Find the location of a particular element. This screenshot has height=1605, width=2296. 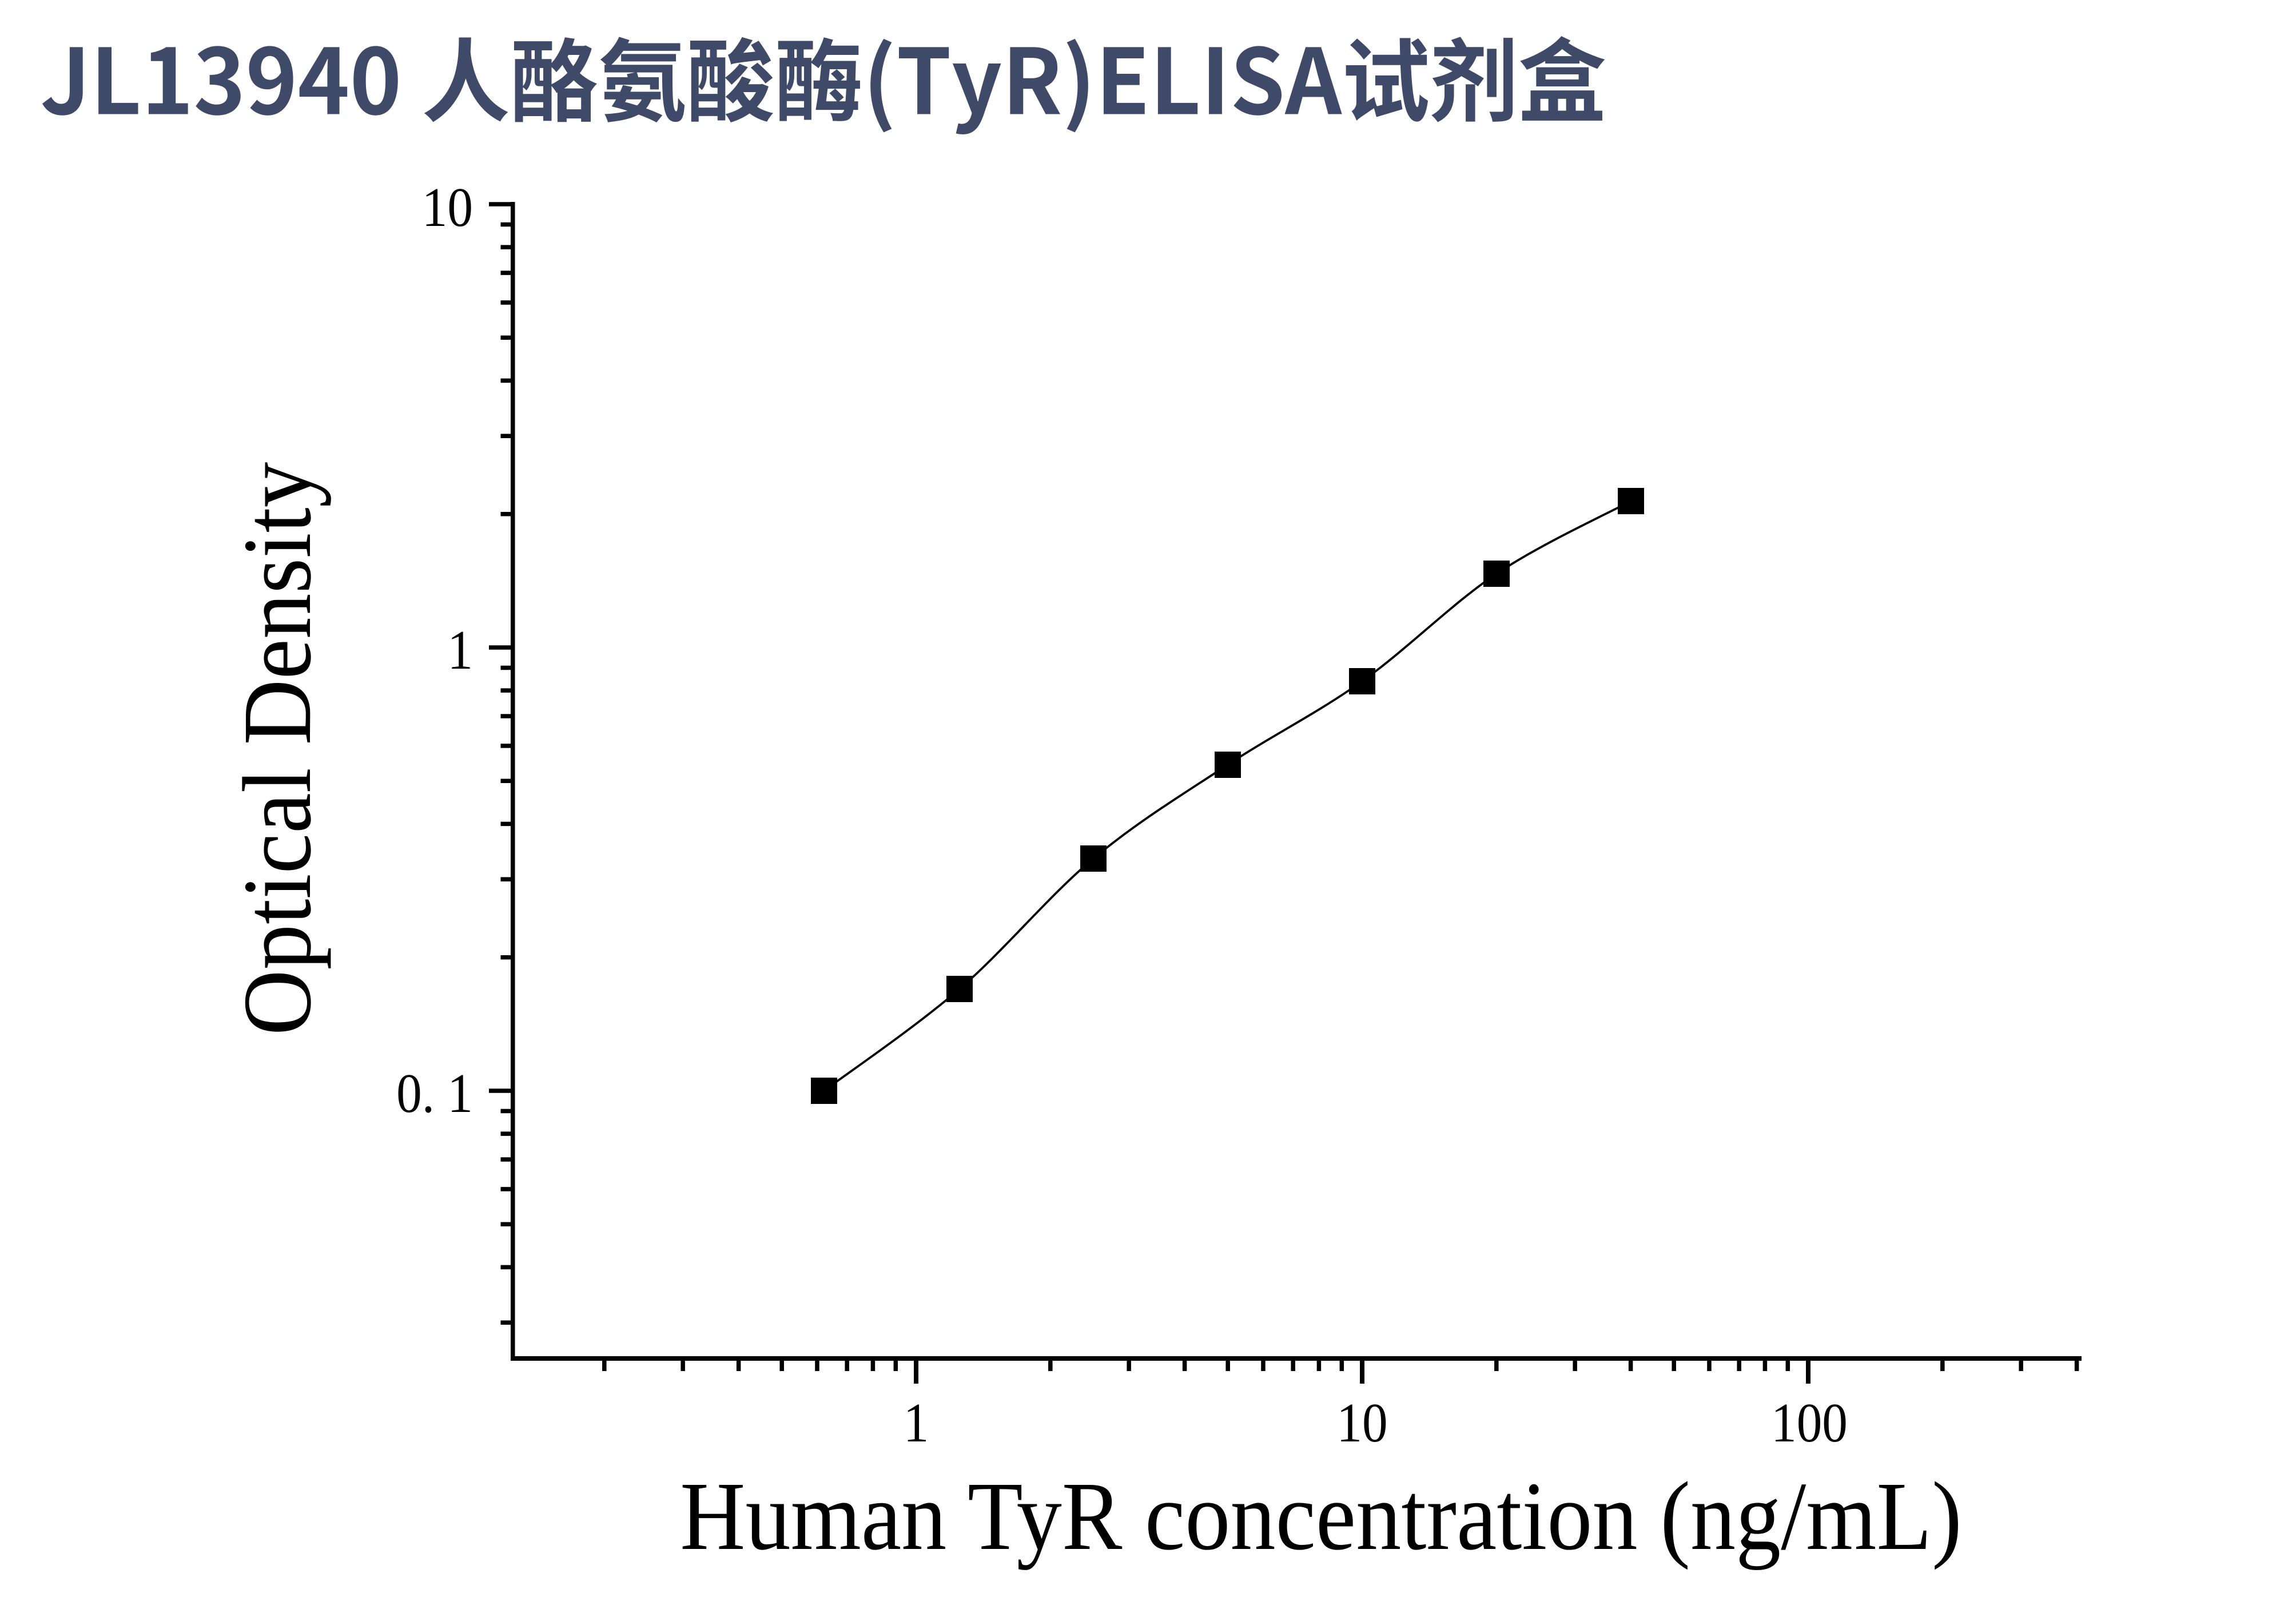

svg-text: Optical Density is located at coordinates (277, 748).